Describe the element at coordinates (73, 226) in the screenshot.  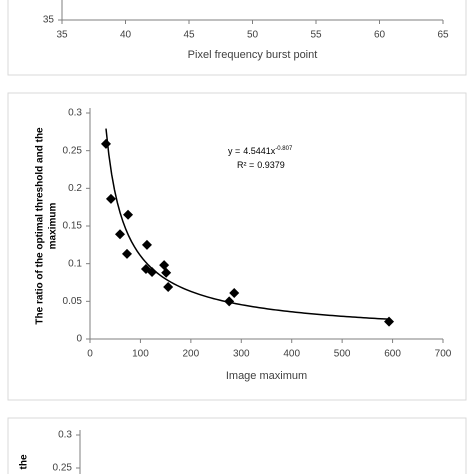
I see `y-tick-label: 0.15` at that location.